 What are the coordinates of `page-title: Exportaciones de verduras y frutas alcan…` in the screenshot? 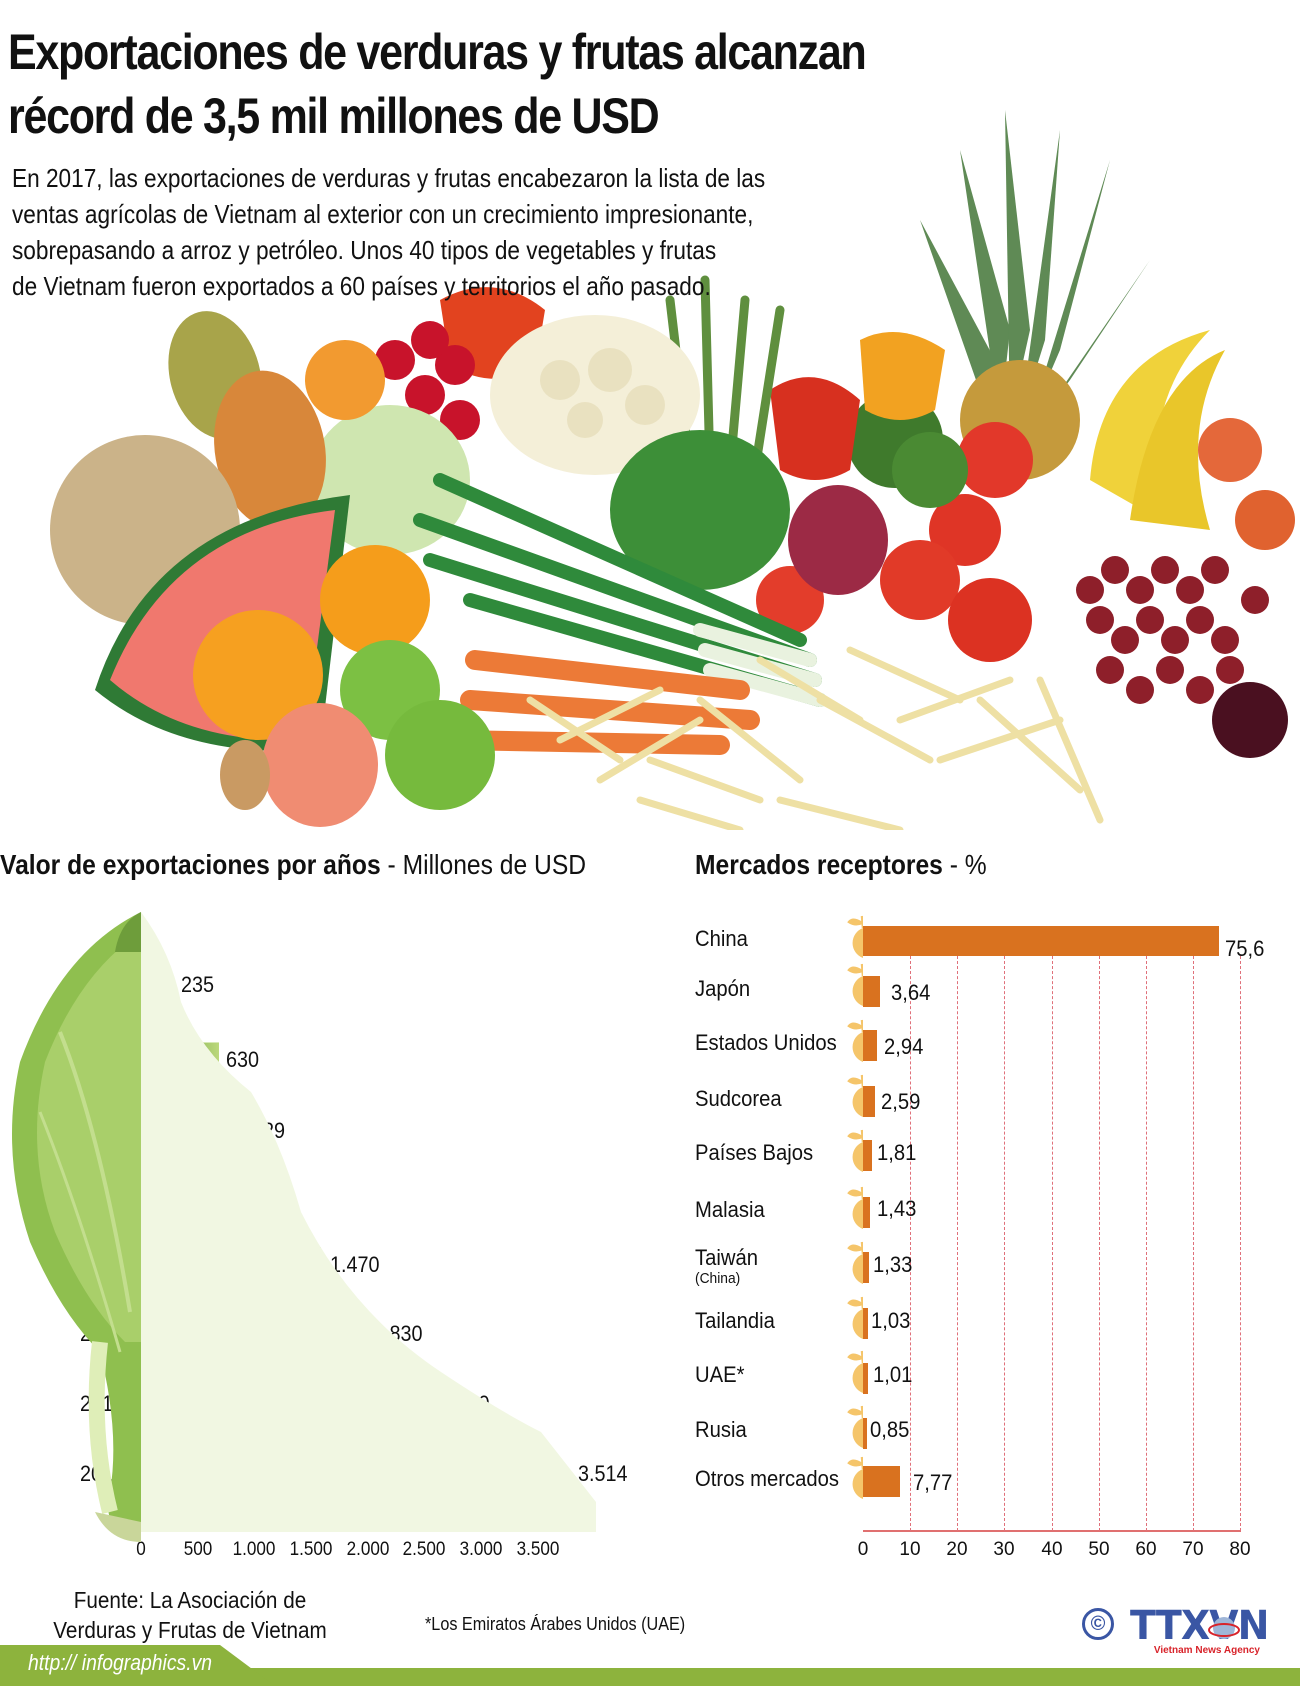 It's located at (502, 84).